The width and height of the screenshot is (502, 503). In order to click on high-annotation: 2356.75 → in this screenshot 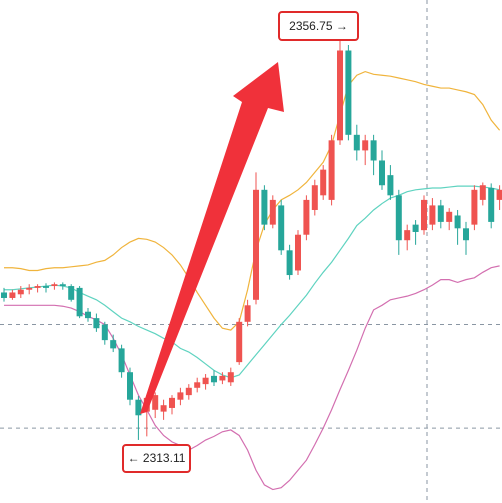, I will do `click(318, 26)`.